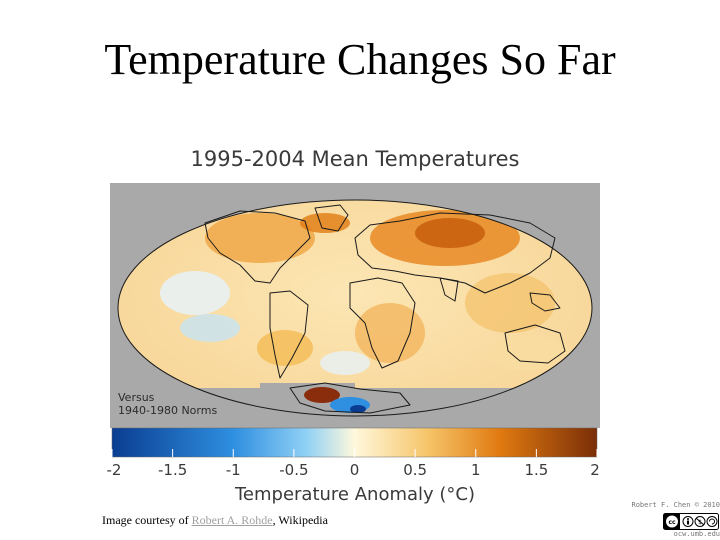 This screenshot has width=720, height=540. I want to click on baseline-note: Versus 1940-1980 Norms, so click(167, 404).